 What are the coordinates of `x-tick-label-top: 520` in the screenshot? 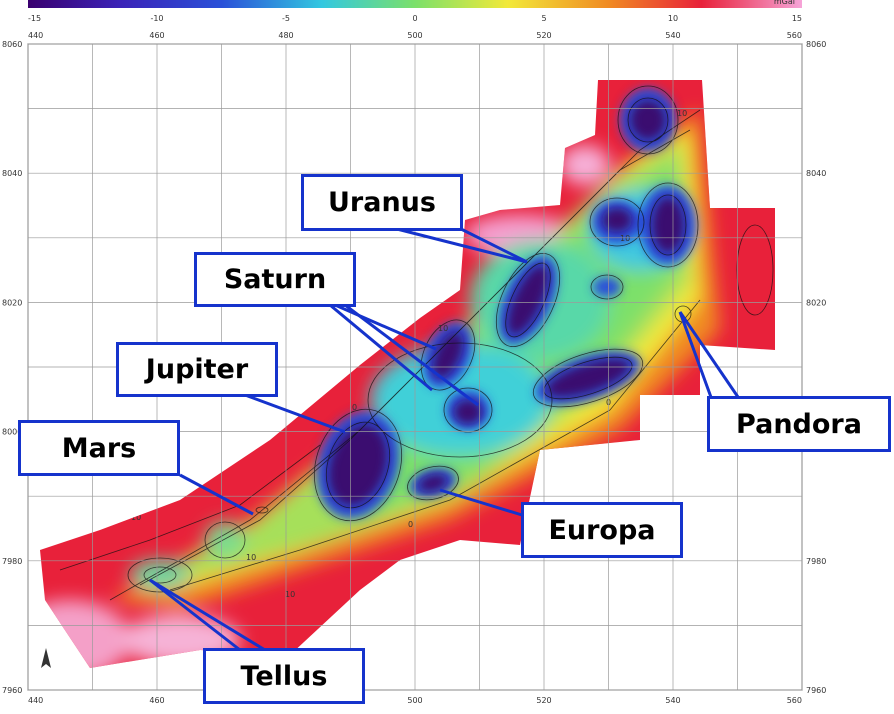 It's located at (543, 35).